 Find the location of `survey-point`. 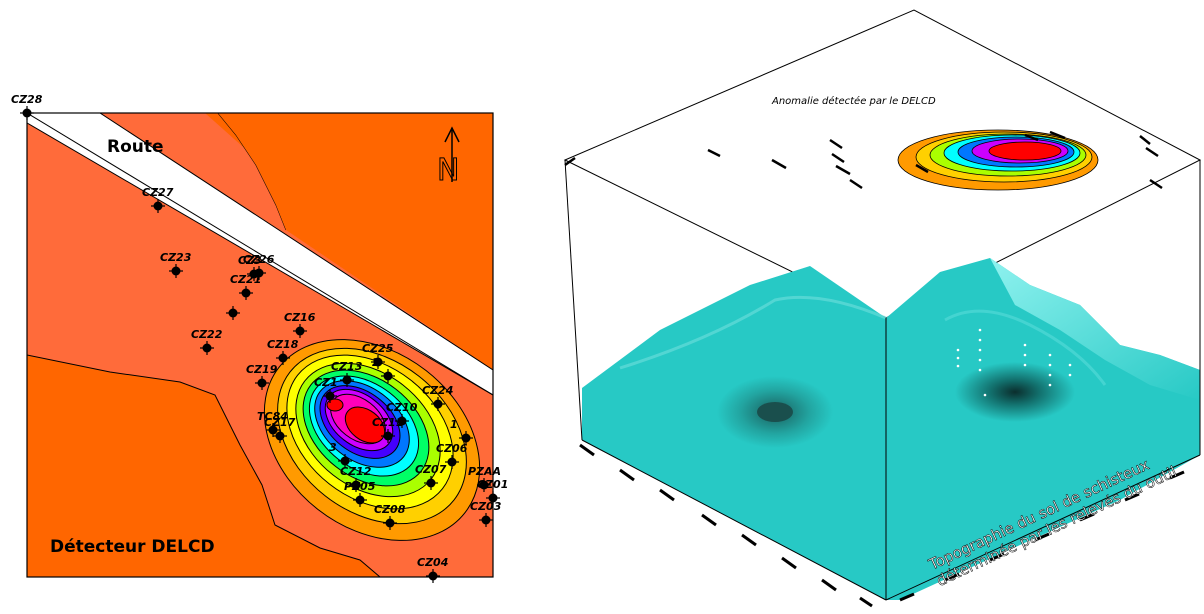

survey-point is located at coordinates (233, 313).